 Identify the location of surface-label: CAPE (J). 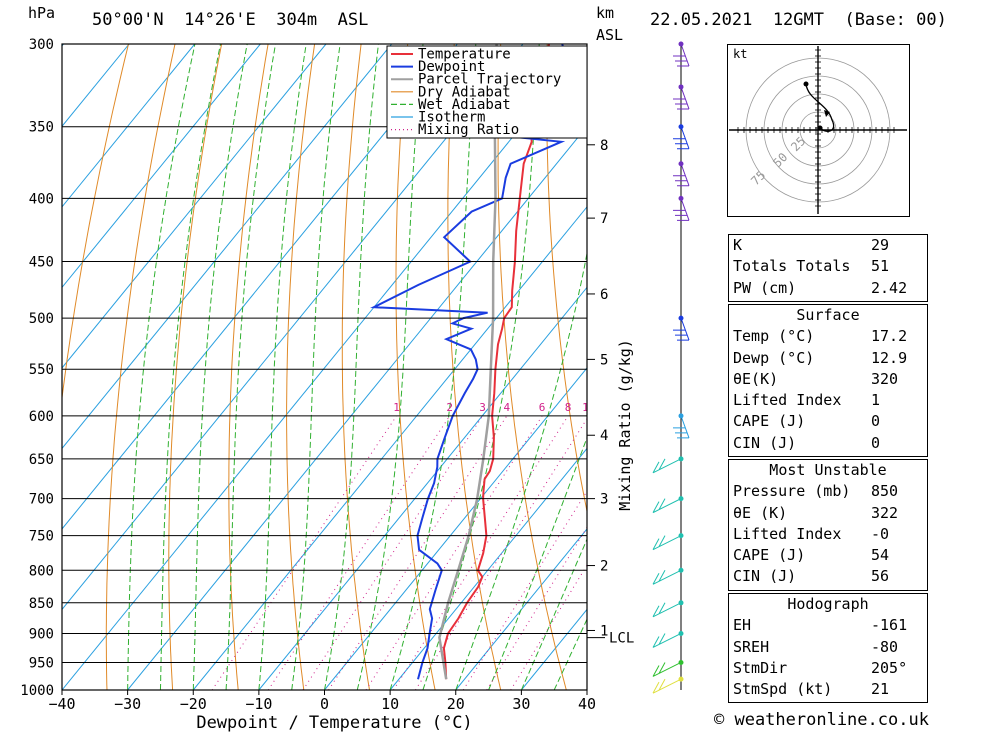
(769, 421).